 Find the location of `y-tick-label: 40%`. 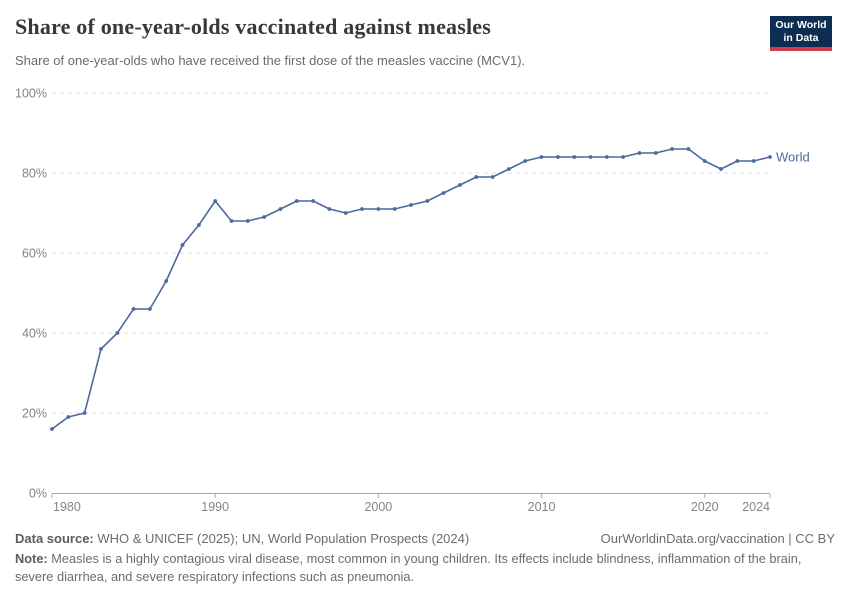

y-tick-label: 40% is located at coordinates (34, 333).